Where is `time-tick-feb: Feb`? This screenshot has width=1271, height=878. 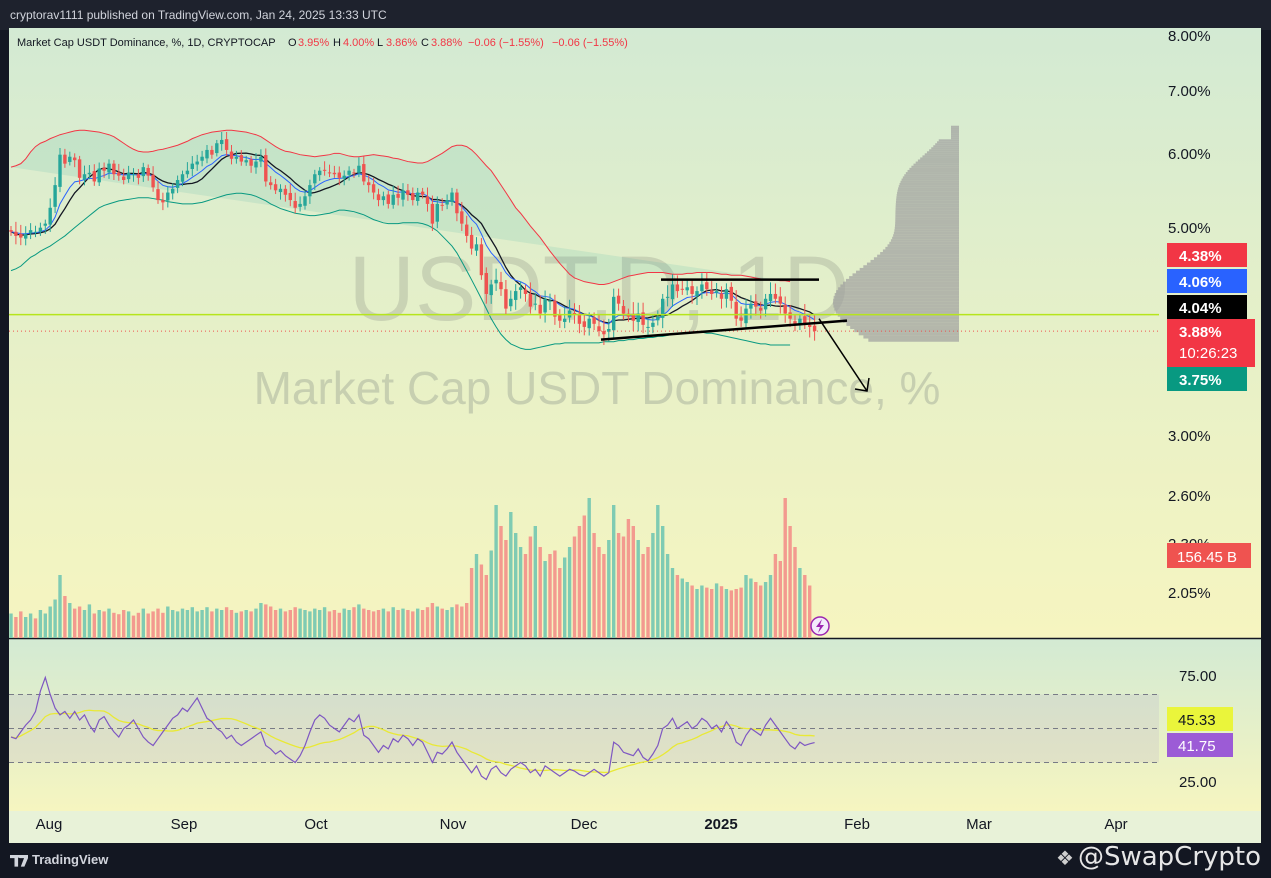 time-tick-feb: Feb is located at coordinates (857, 824).